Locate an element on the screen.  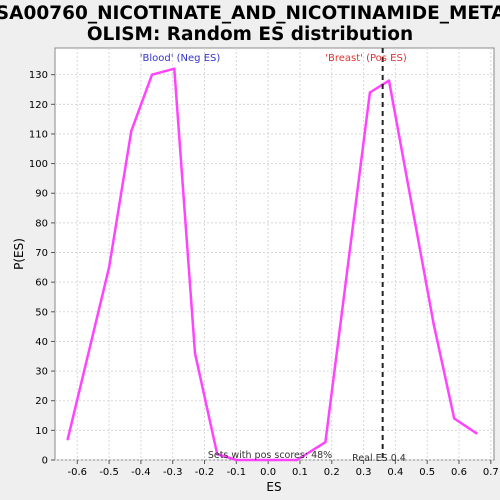
pos-es-label: 'Breast' (Pos ES) is located at coordinates (366, 58).